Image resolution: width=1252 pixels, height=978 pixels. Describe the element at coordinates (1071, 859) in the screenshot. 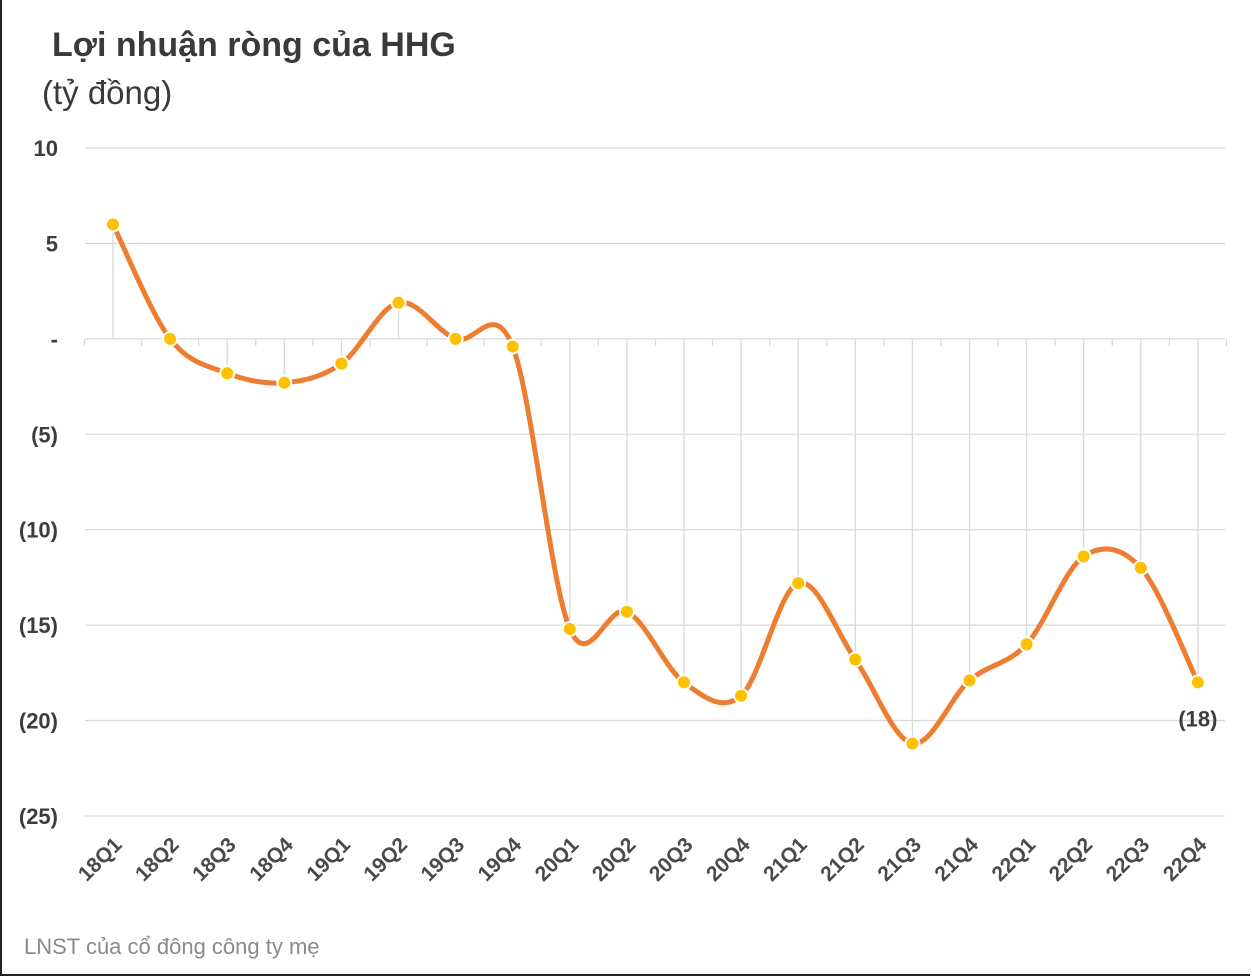

I see `x-tick-label: 22Q2` at that location.